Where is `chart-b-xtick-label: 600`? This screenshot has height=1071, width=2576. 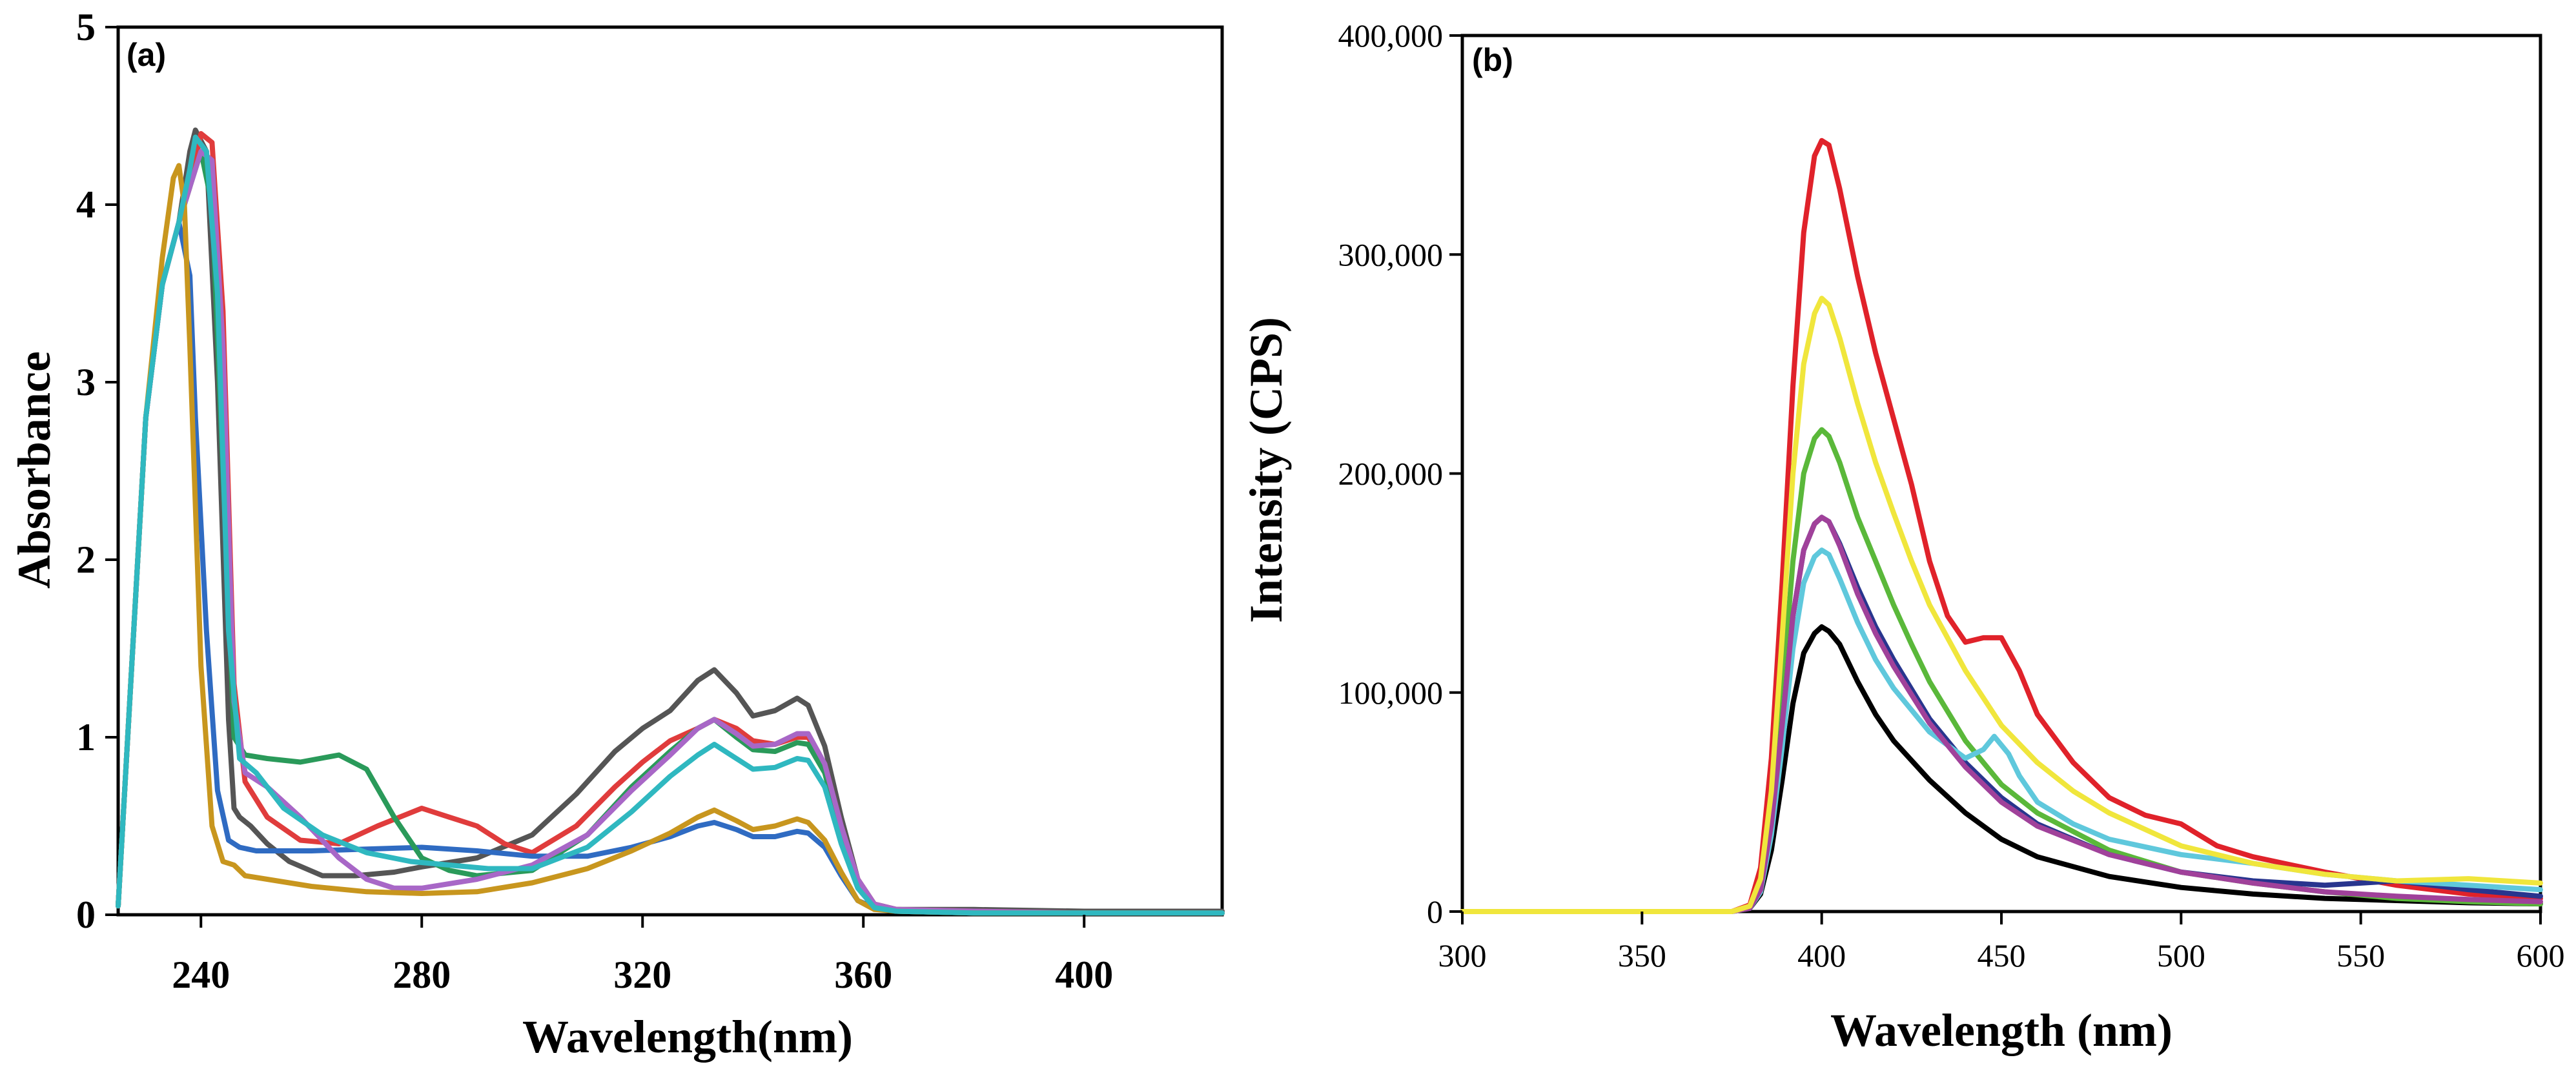 chart-b-xtick-label: 600 is located at coordinates (2541, 956).